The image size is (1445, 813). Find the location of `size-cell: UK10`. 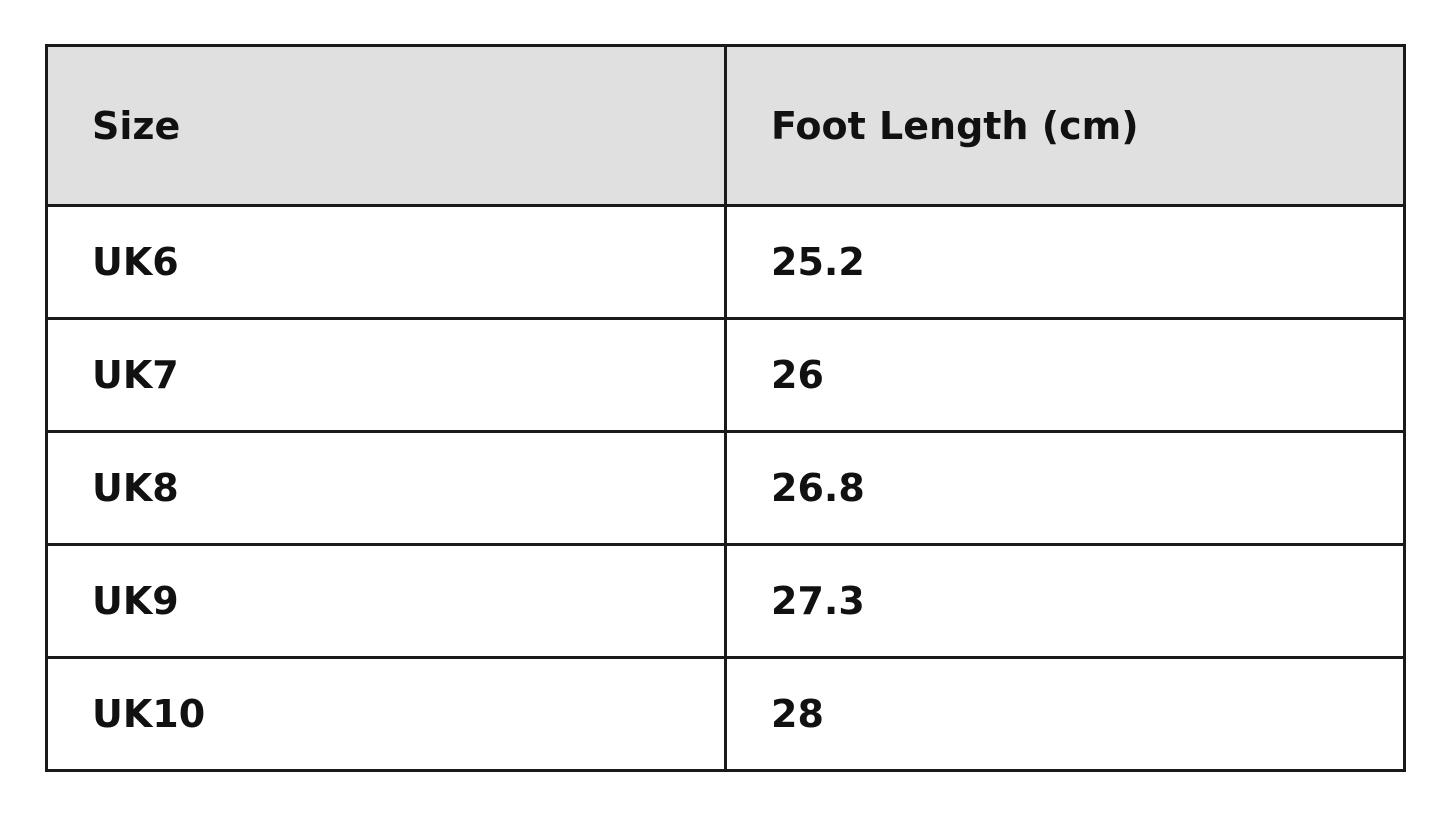

size-cell: UK10 is located at coordinates (386, 714).